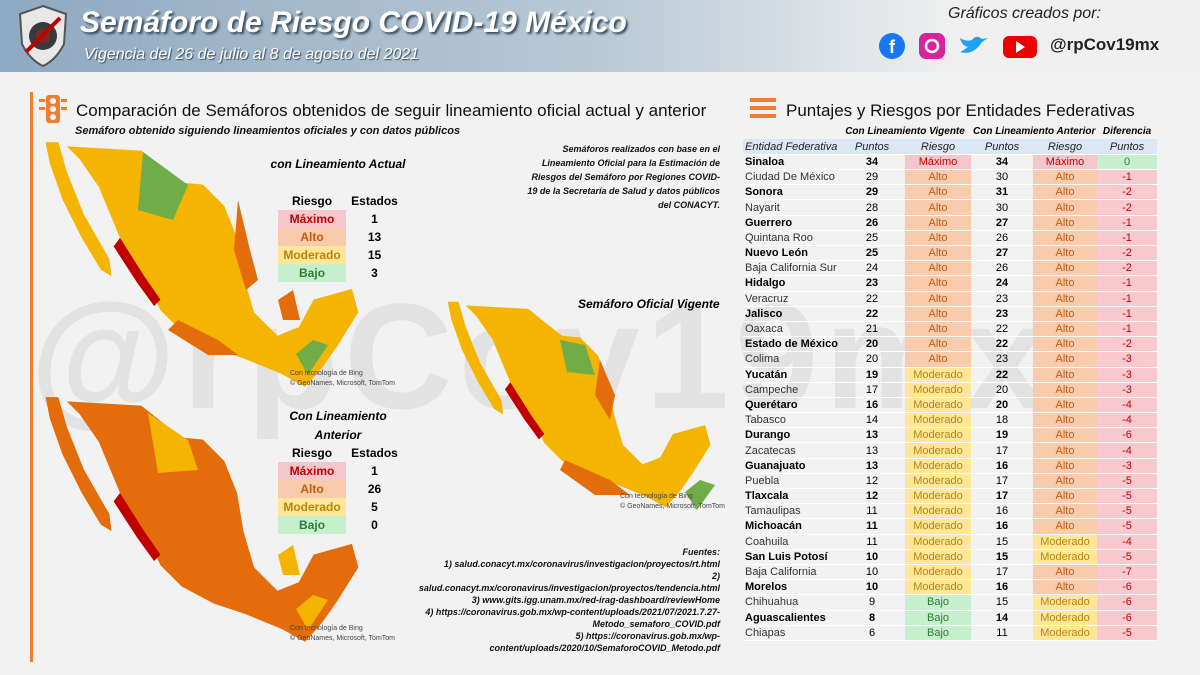  I want to click on credits: Gráficos creados por:, so click(1024, 13).